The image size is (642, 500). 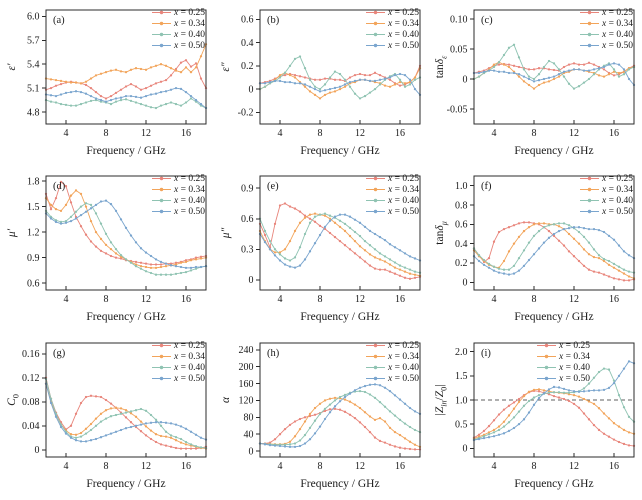 I want to click on legend-entry: x = 0.25, so click(x=178, y=345).